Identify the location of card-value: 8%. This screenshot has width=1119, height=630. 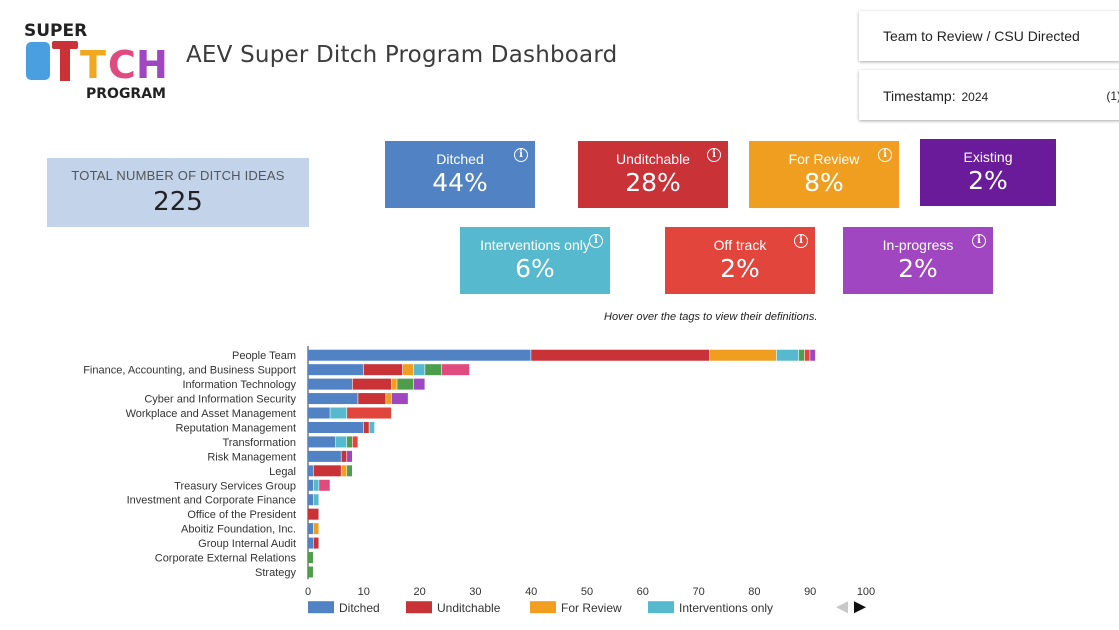
(824, 182).